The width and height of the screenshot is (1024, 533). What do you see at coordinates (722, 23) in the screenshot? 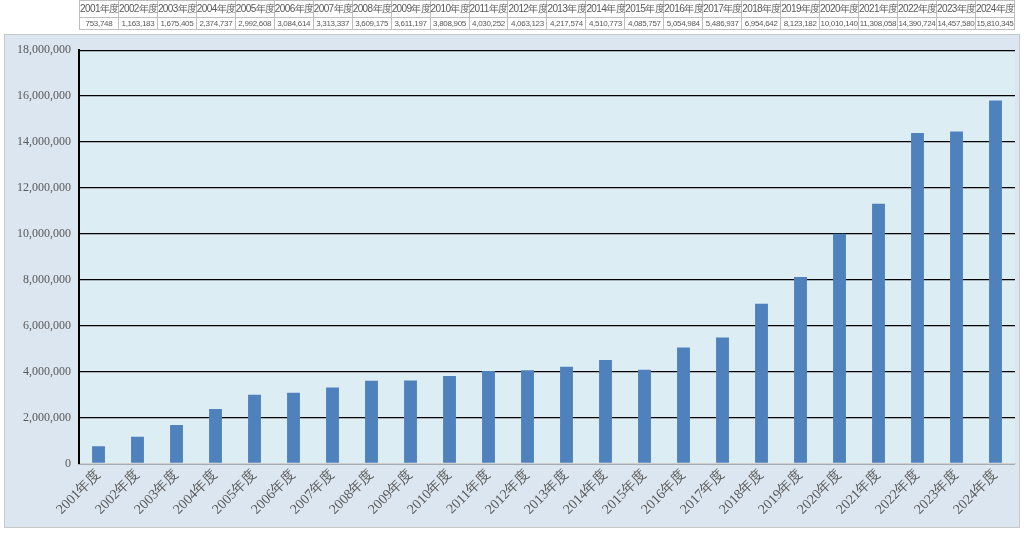
I see `data-label: 5,486,937` at bounding box center [722, 23].